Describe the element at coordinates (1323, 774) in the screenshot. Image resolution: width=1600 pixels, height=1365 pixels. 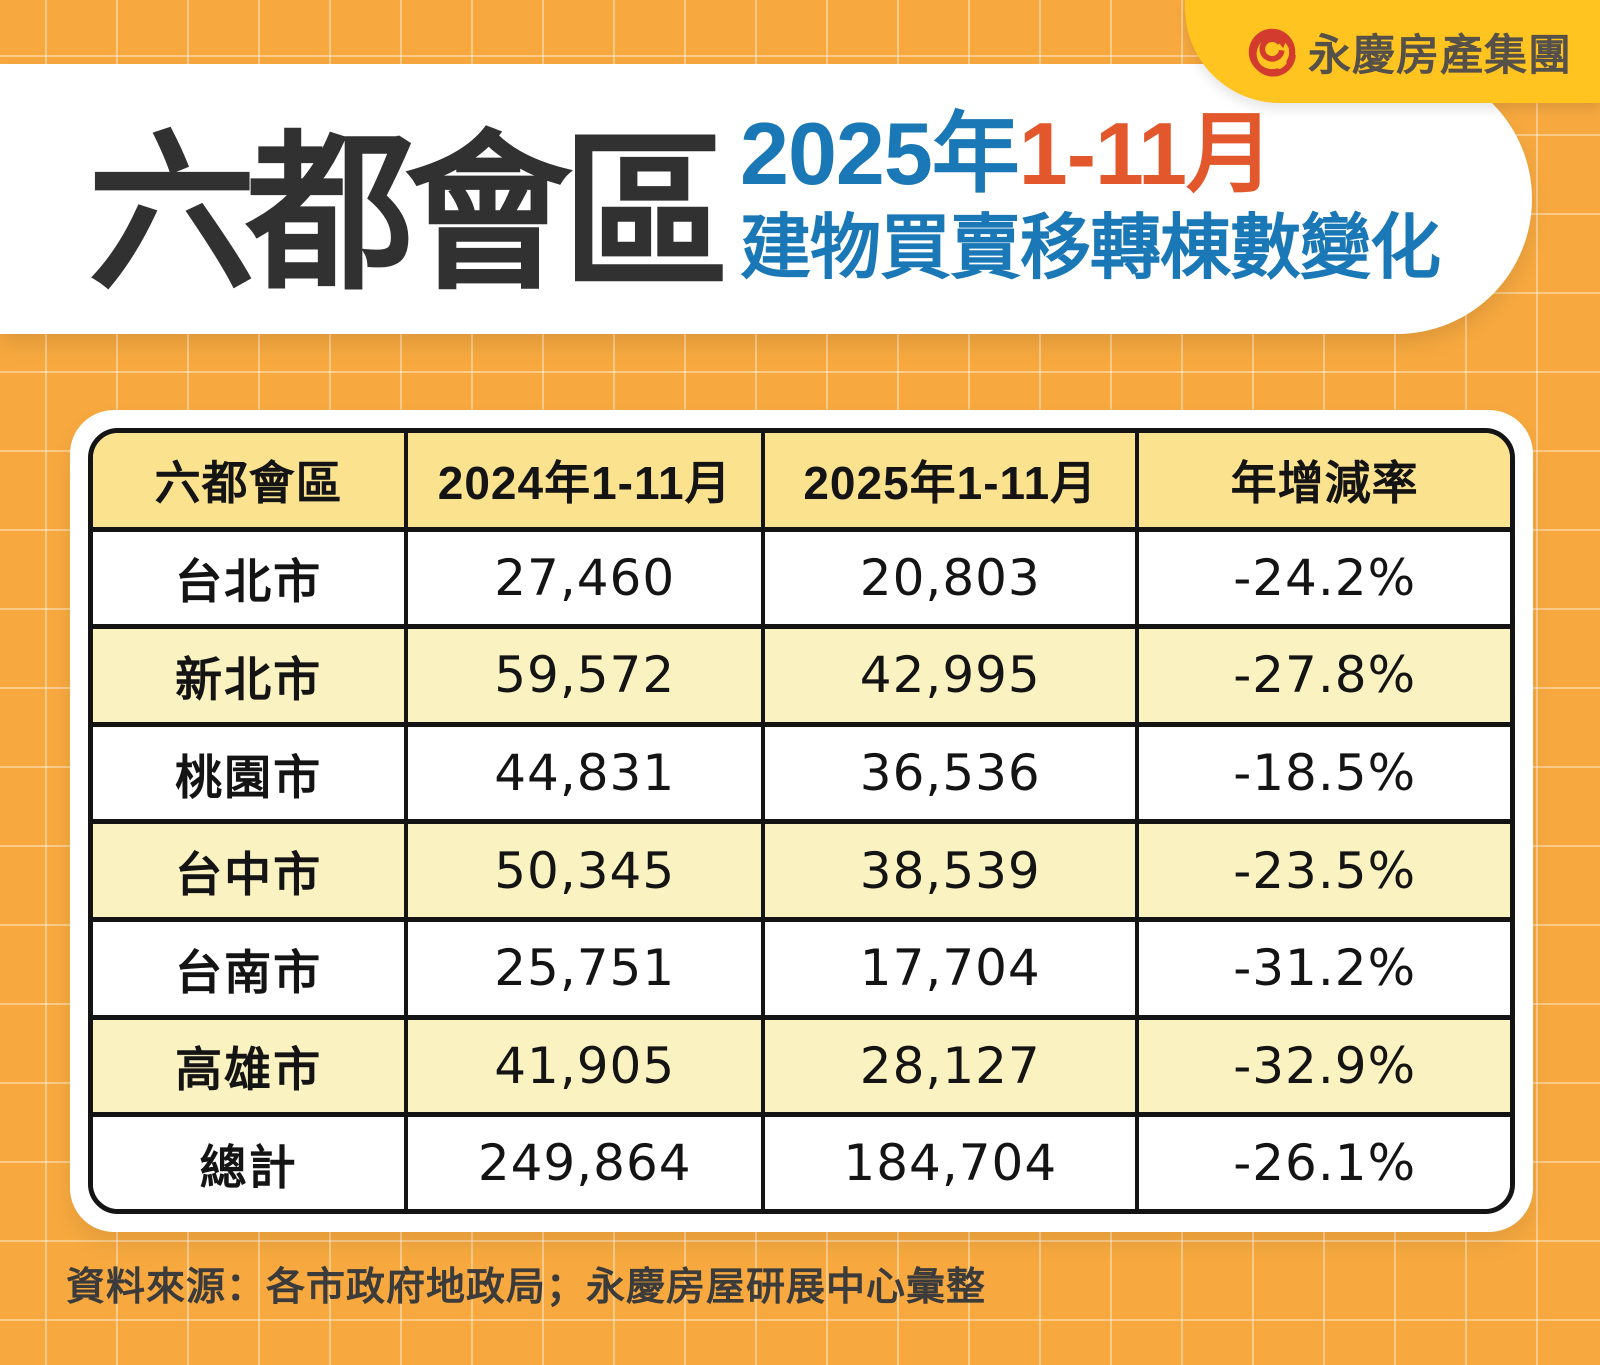
I see `value-cell: -18.5%` at that location.